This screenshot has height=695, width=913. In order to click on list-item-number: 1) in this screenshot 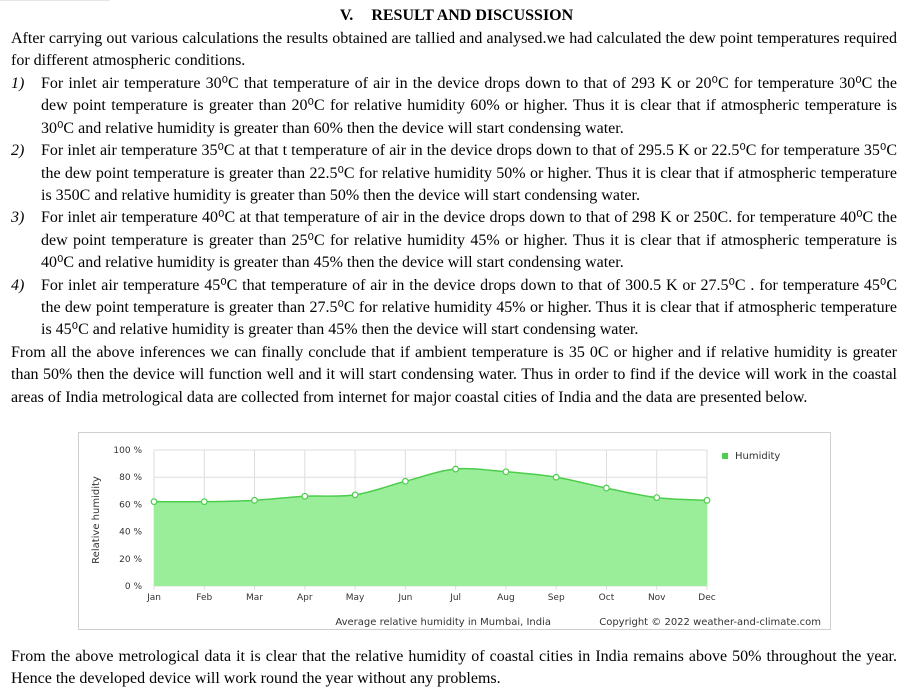, I will do `click(18, 83)`.